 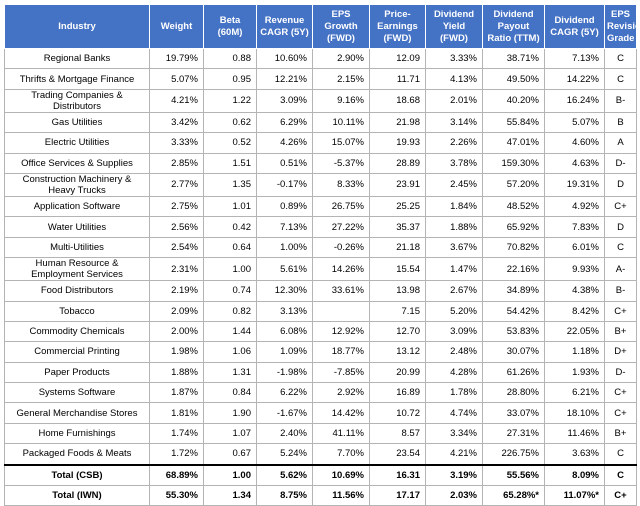 What do you see at coordinates (77, 433) in the screenshot?
I see `cell-industry: Home Furnishings` at bounding box center [77, 433].